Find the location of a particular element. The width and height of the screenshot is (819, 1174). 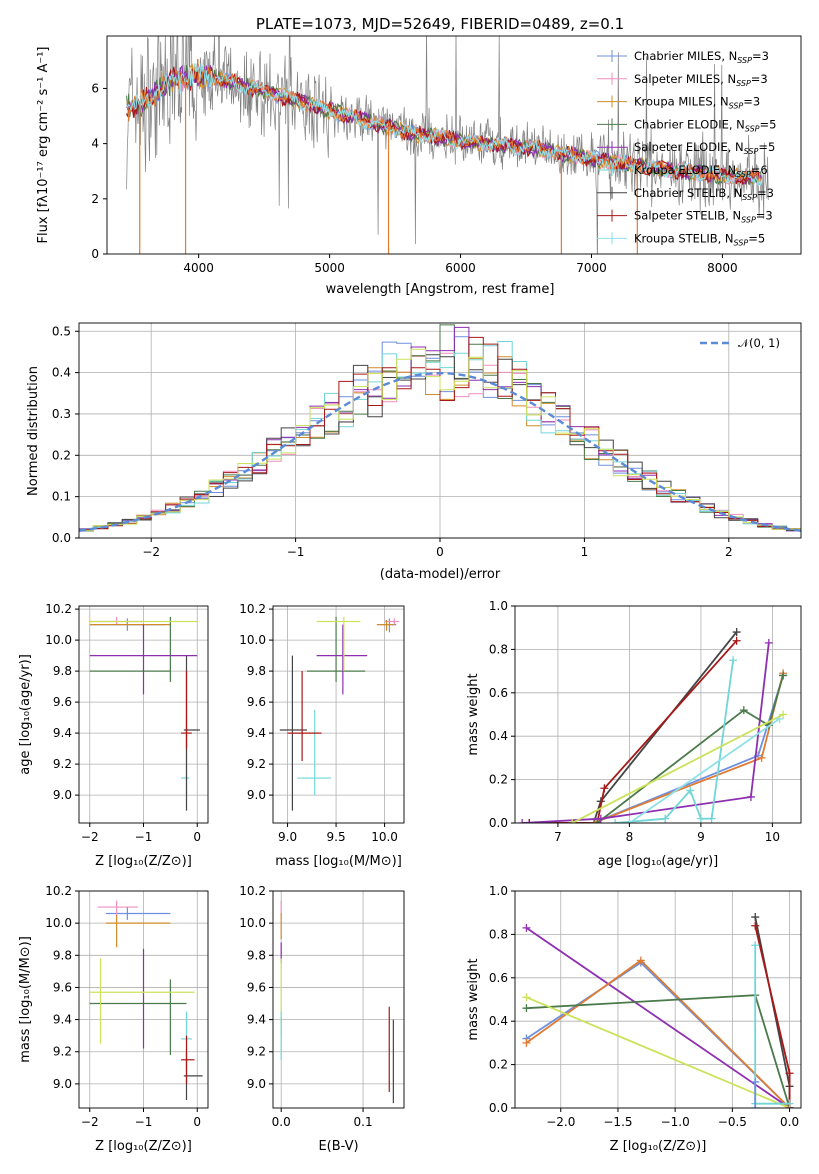

residual-legend: 𝒩(0, 1) is located at coordinates (740, 343).